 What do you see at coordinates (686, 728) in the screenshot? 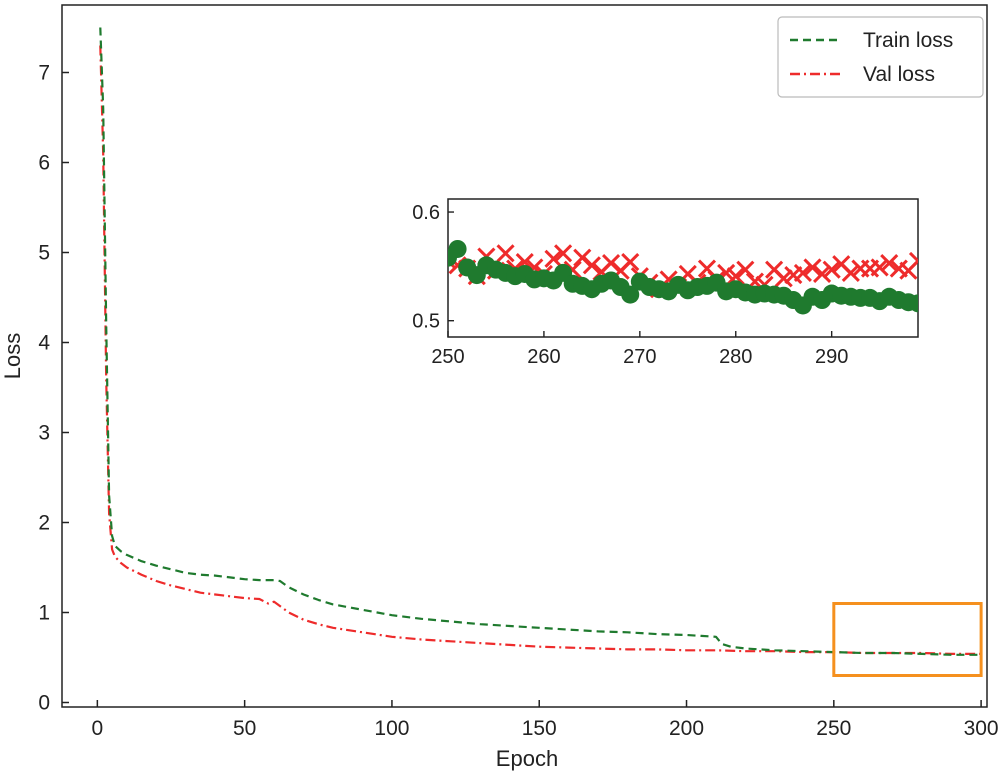
I see `x-tick-label: 200` at bounding box center [686, 728].